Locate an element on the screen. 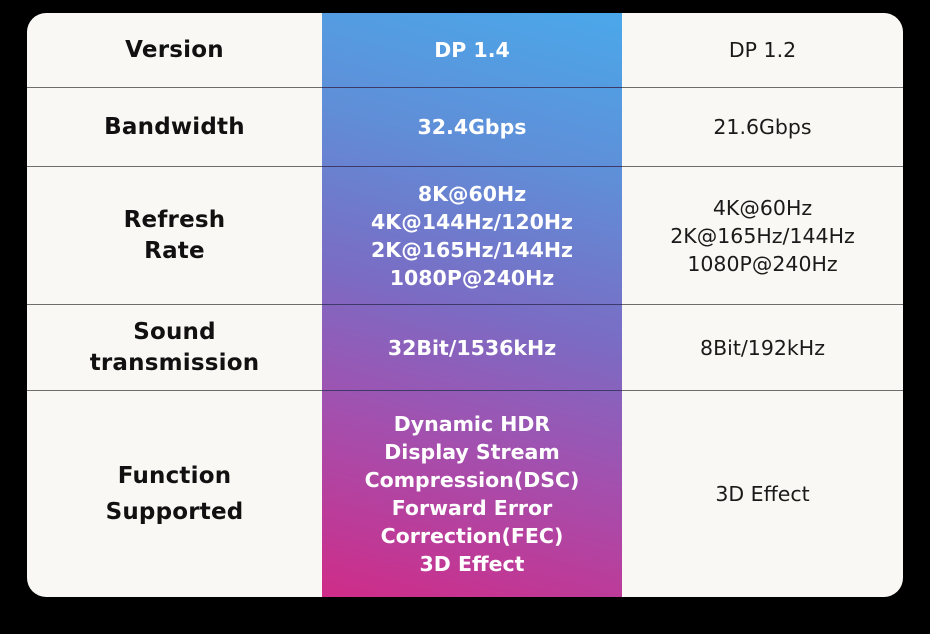  row-label: Bandwidth is located at coordinates (174, 126).